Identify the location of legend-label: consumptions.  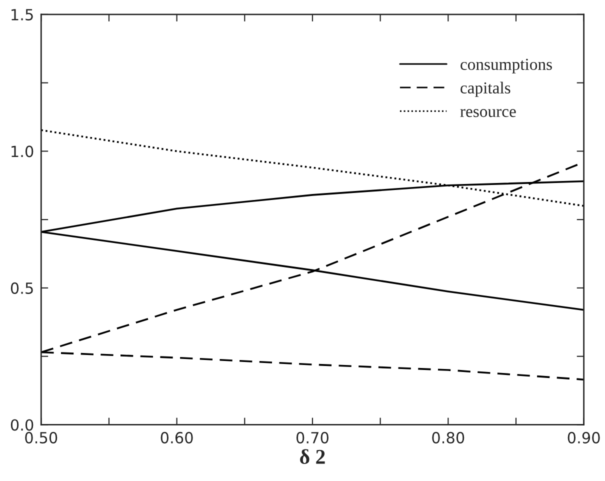
(506, 66).